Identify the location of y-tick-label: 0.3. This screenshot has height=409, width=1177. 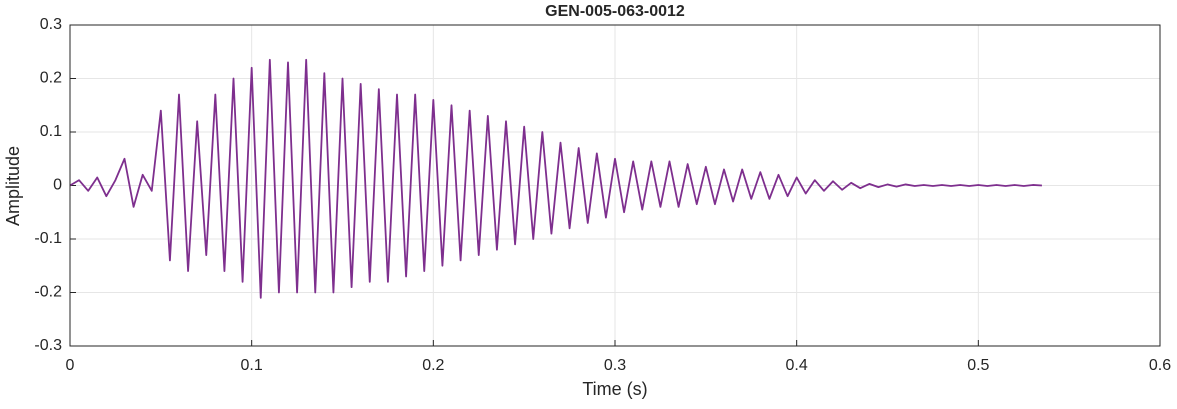
(51, 24).